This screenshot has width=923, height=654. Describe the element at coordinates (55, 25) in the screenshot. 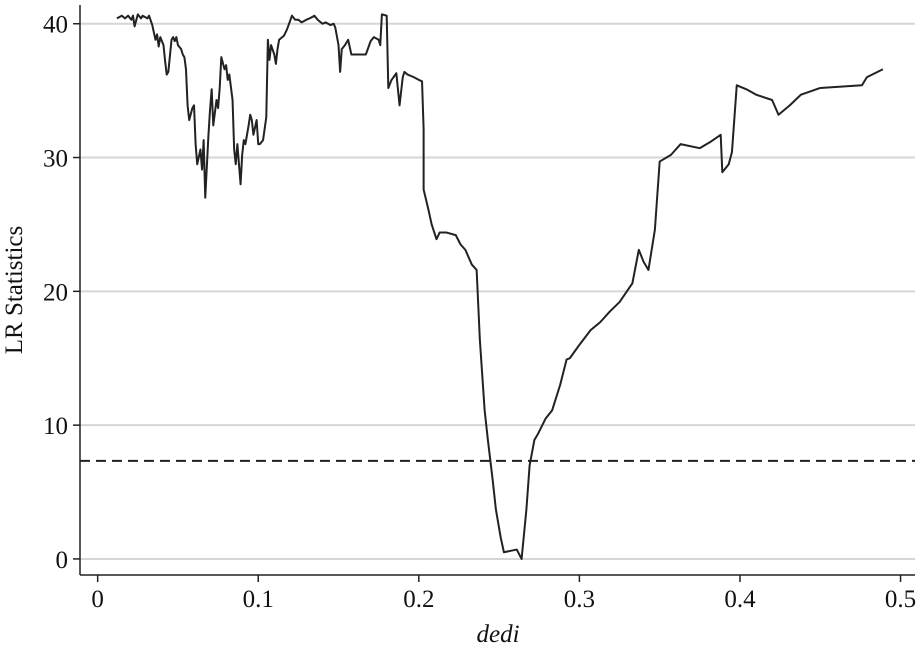

I see `y-tick-label: 40` at that location.